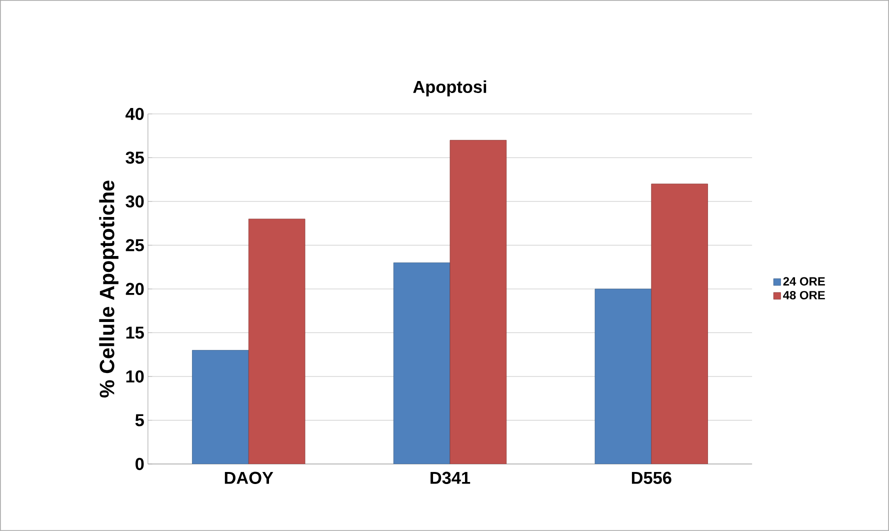 The height and width of the screenshot is (531, 889). Describe the element at coordinates (135, 289) in the screenshot. I see `y-tick-label: 20` at that location.